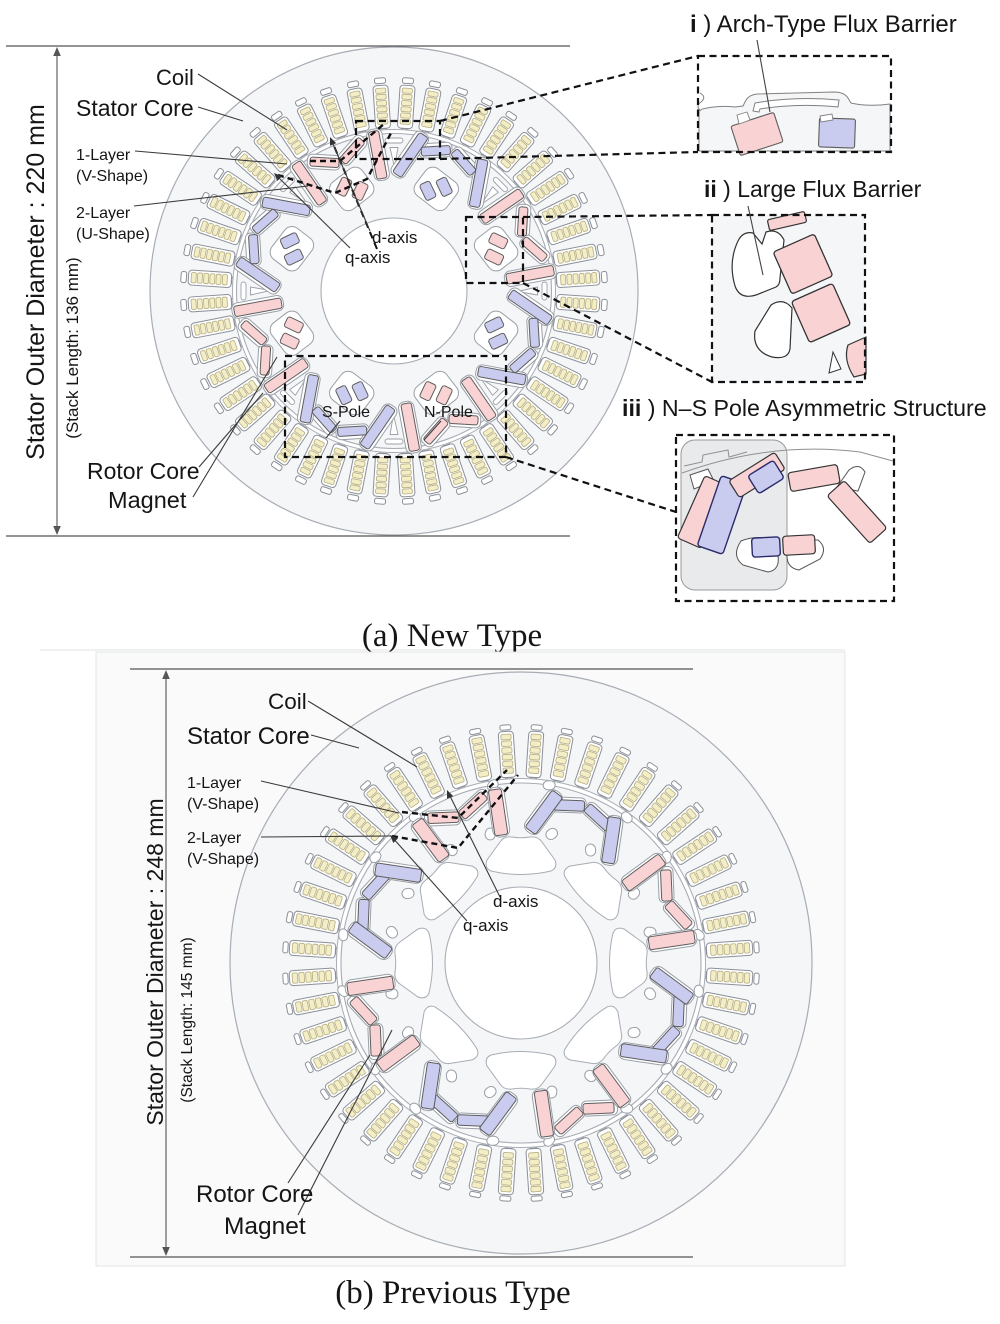 This screenshot has width=1000, height=1324. What do you see at coordinates (448, 412) in the screenshot?
I see `svg-text: N-Pole` at bounding box center [448, 412].